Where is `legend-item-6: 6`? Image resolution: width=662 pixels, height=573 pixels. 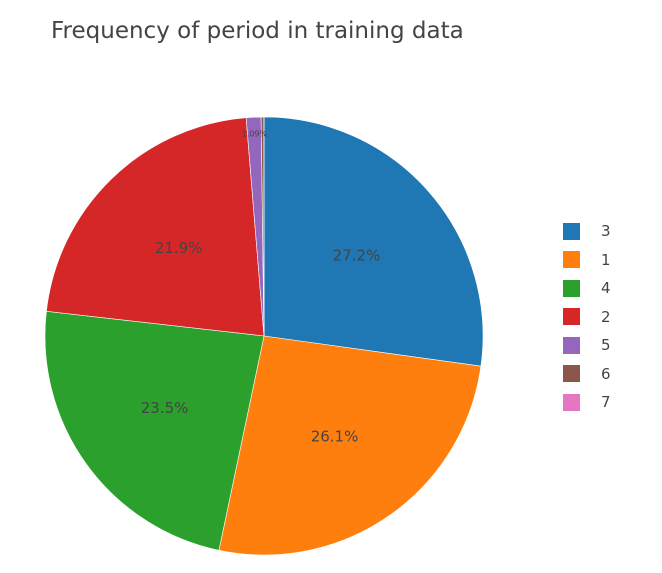
legend-item-6: 6 is located at coordinates (587, 374).